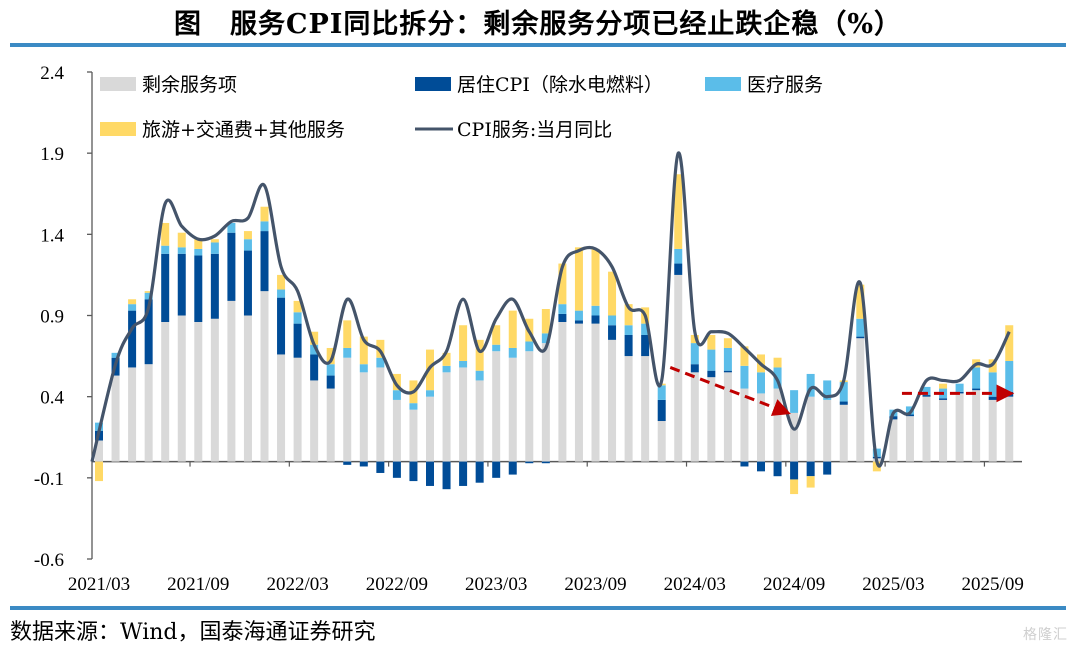 This screenshot has height=651, width=1076. What do you see at coordinates (193, 632) in the screenshot?
I see `source-note: 数据来源：Wind，国泰海通证券研究` at bounding box center [193, 632].